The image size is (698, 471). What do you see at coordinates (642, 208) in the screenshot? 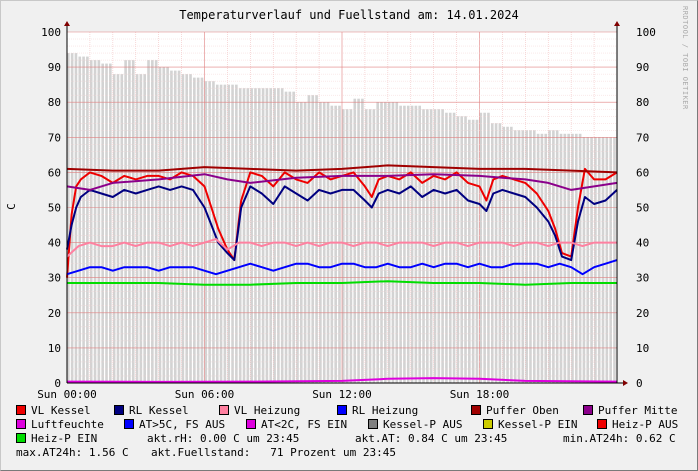
I see `y-tick-label-right: 50` at bounding box center [642, 208].